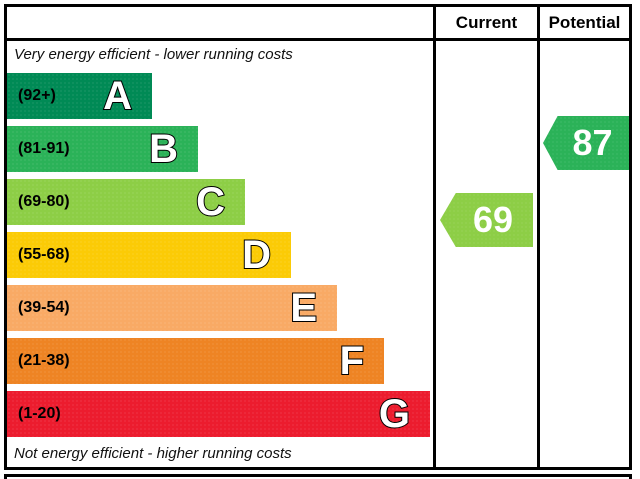 The width and height of the screenshot is (640, 479). I want to click on potential-header-cell: Potential, so click(584, 24).